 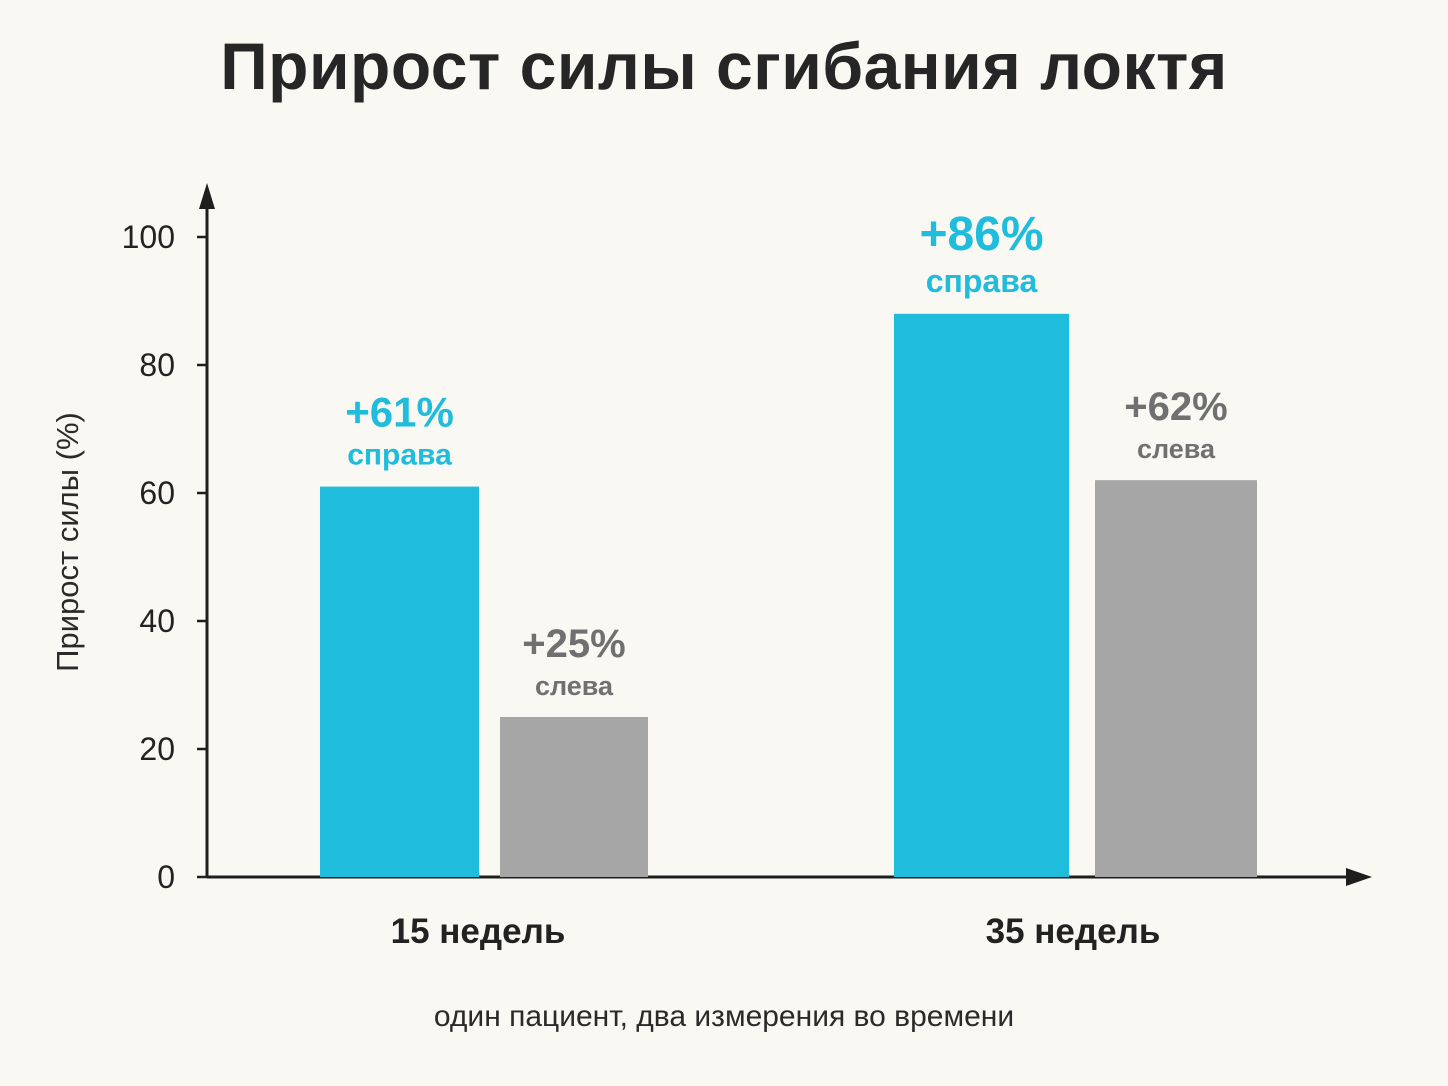 I want to click on y-tick-label: 100, so click(x=148, y=237).